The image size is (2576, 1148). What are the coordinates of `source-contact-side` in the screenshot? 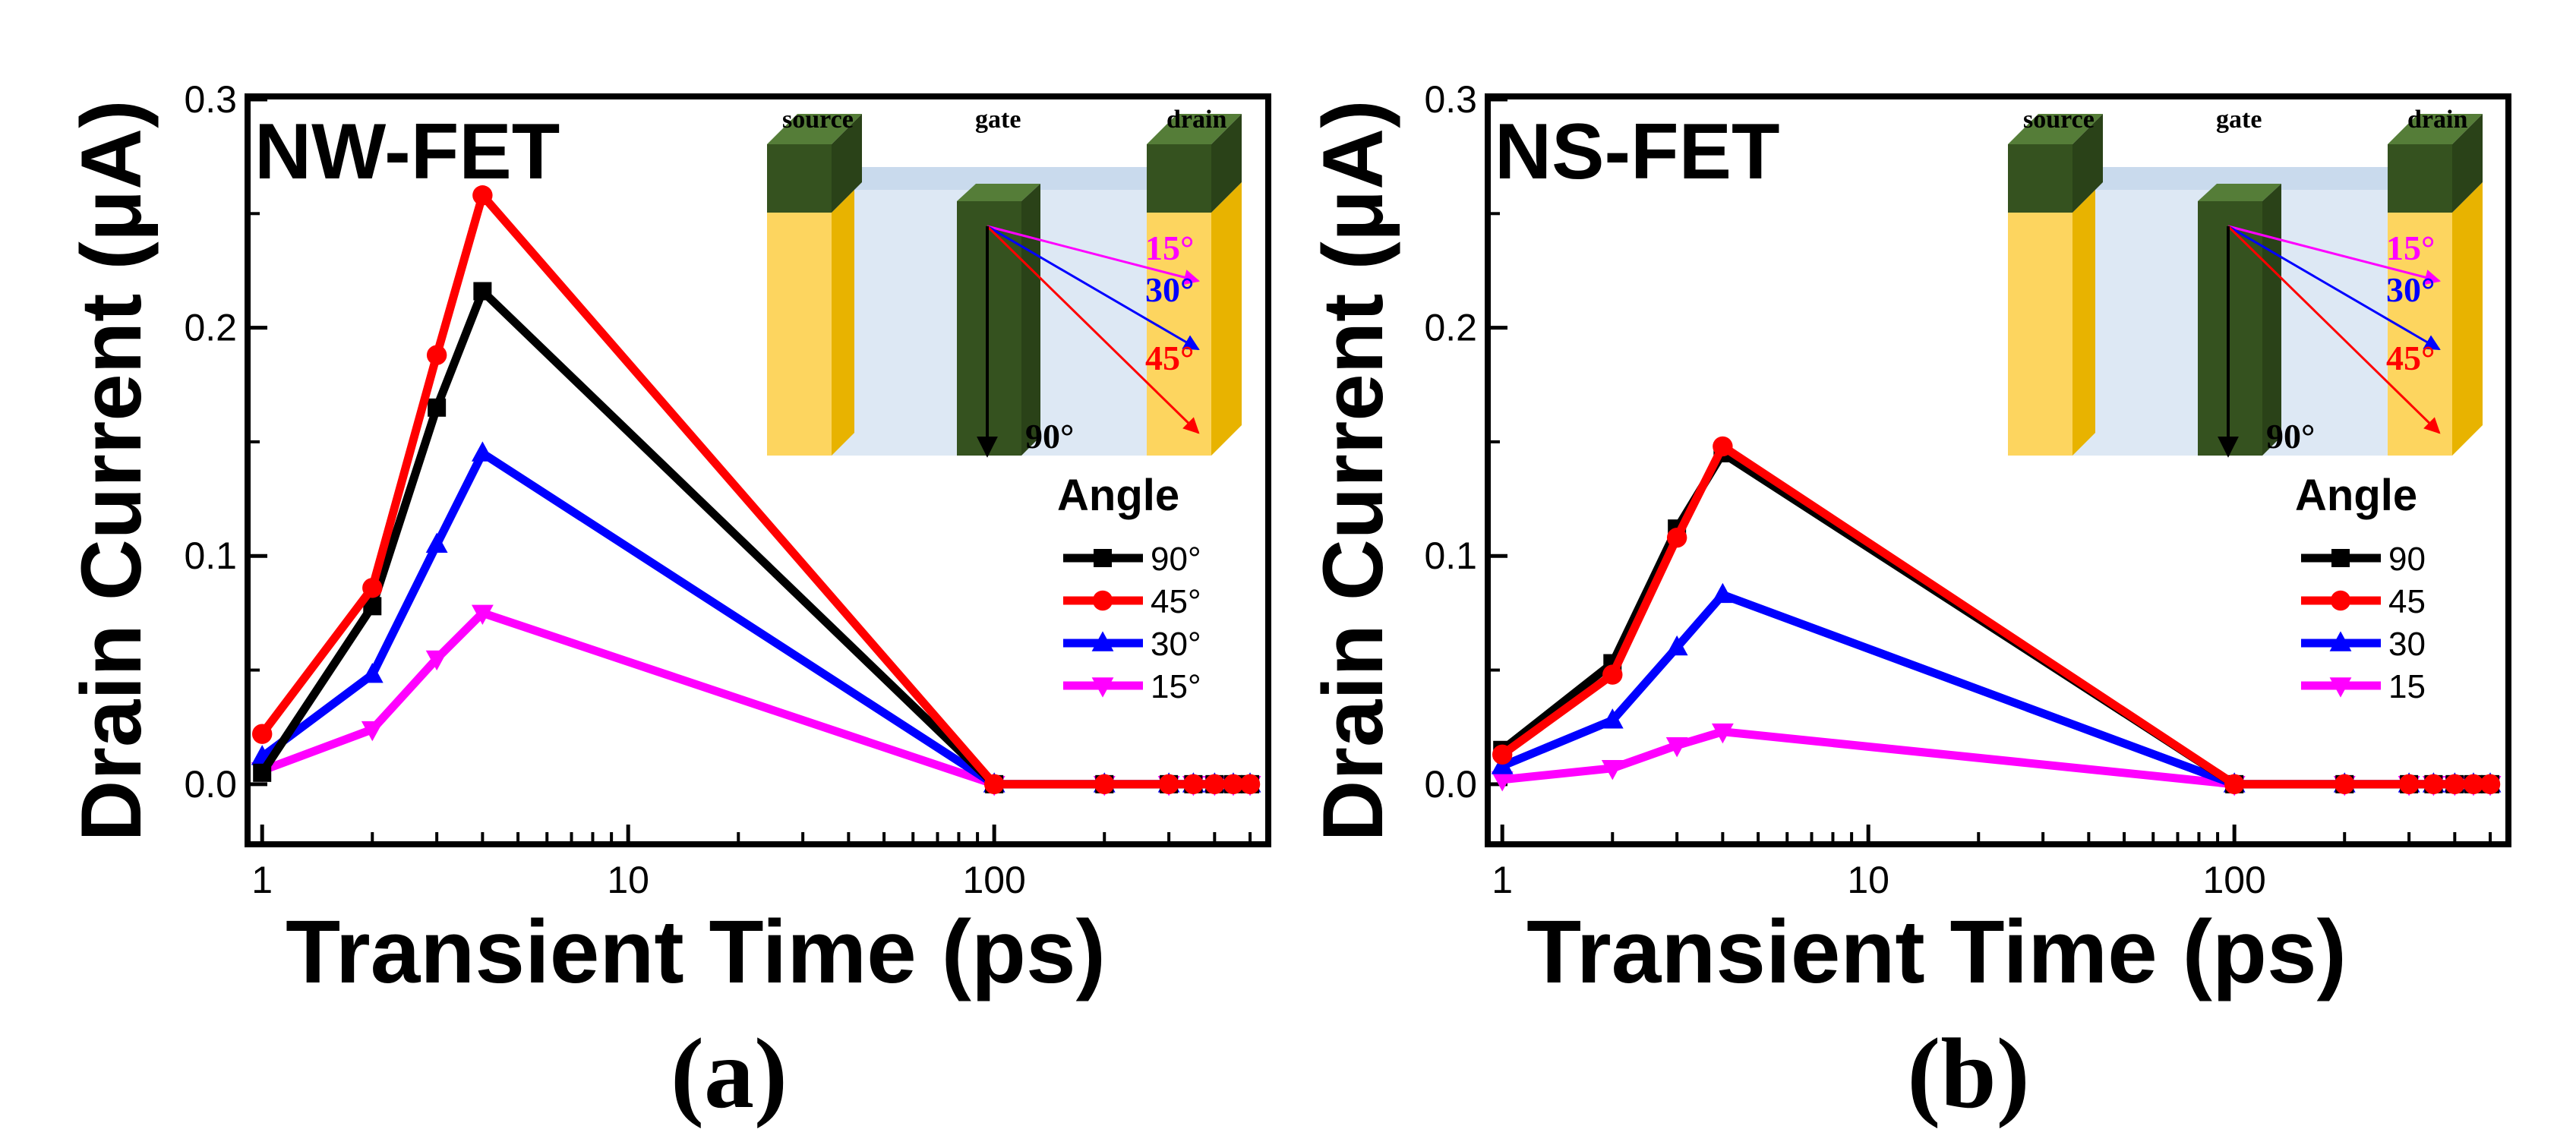 It's located at (2087, 163).